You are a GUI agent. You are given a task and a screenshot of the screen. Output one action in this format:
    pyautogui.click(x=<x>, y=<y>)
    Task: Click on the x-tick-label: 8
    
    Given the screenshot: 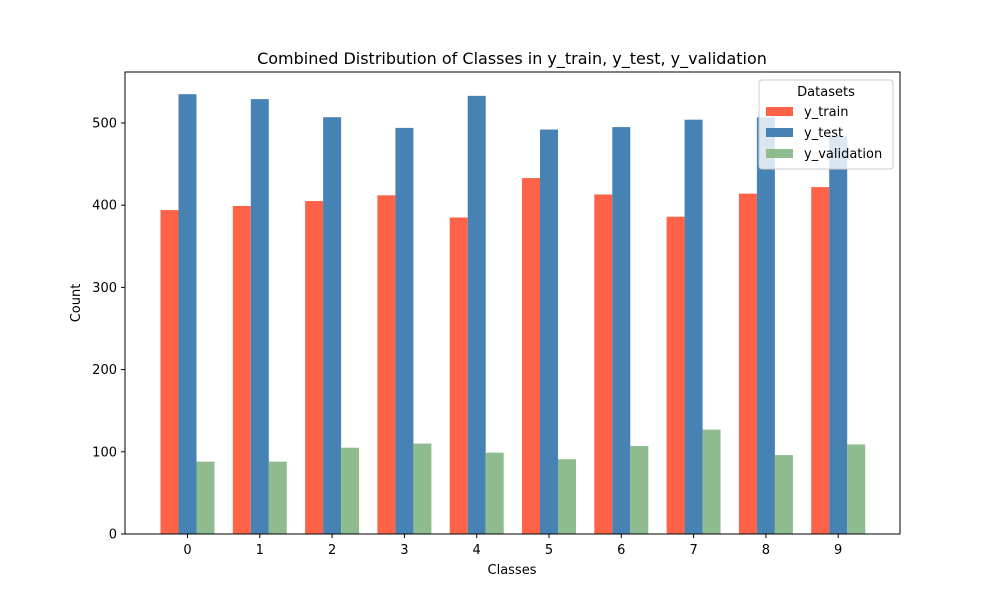 What is the action you would take?
    pyautogui.click(x=766, y=550)
    